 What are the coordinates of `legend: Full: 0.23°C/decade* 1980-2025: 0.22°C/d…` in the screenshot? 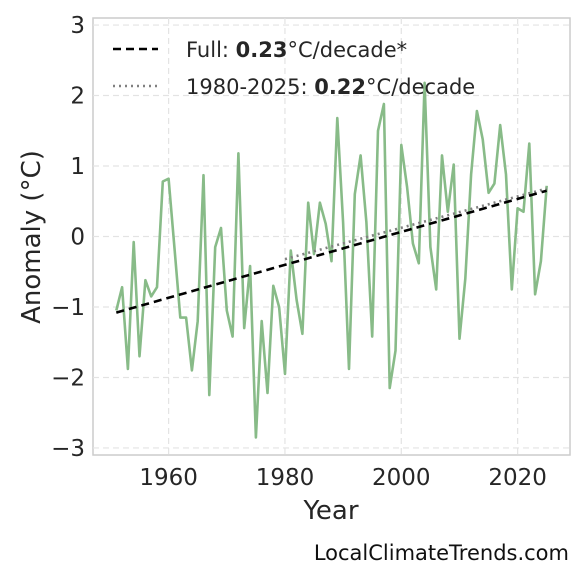 It's located at (294, 68).